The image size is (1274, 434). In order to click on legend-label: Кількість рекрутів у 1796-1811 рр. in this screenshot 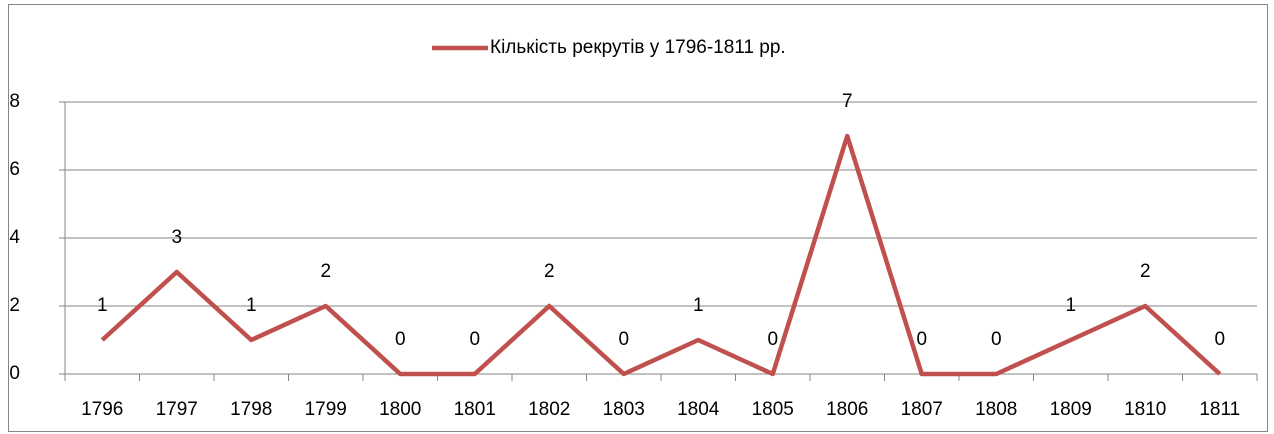, I will do `click(638, 47)`.